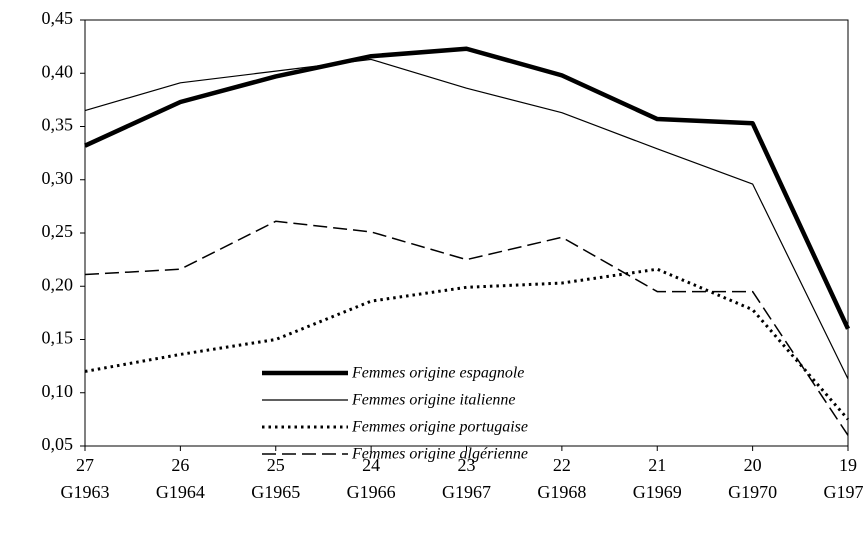  What do you see at coordinates (437, 373) in the screenshot?
I see `legend-label: Femmes origine espagnole` at bounding box center [437, 373].